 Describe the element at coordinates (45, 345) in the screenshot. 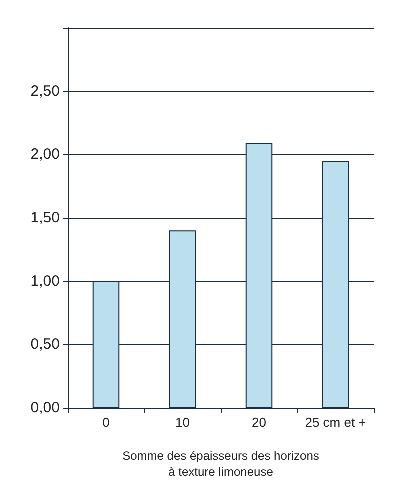

I see `y-tick-label: 0,50` at that location.